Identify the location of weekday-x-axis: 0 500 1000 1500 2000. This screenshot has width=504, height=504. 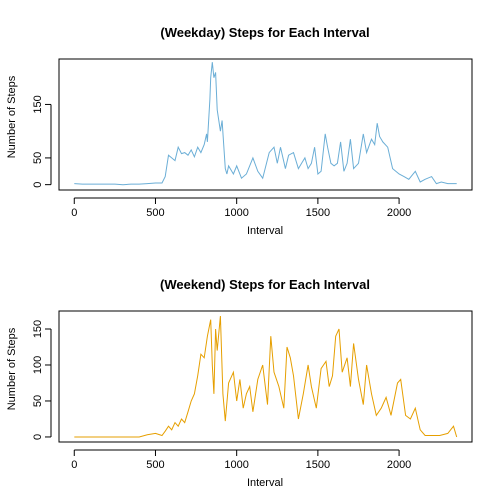
(241, 208).